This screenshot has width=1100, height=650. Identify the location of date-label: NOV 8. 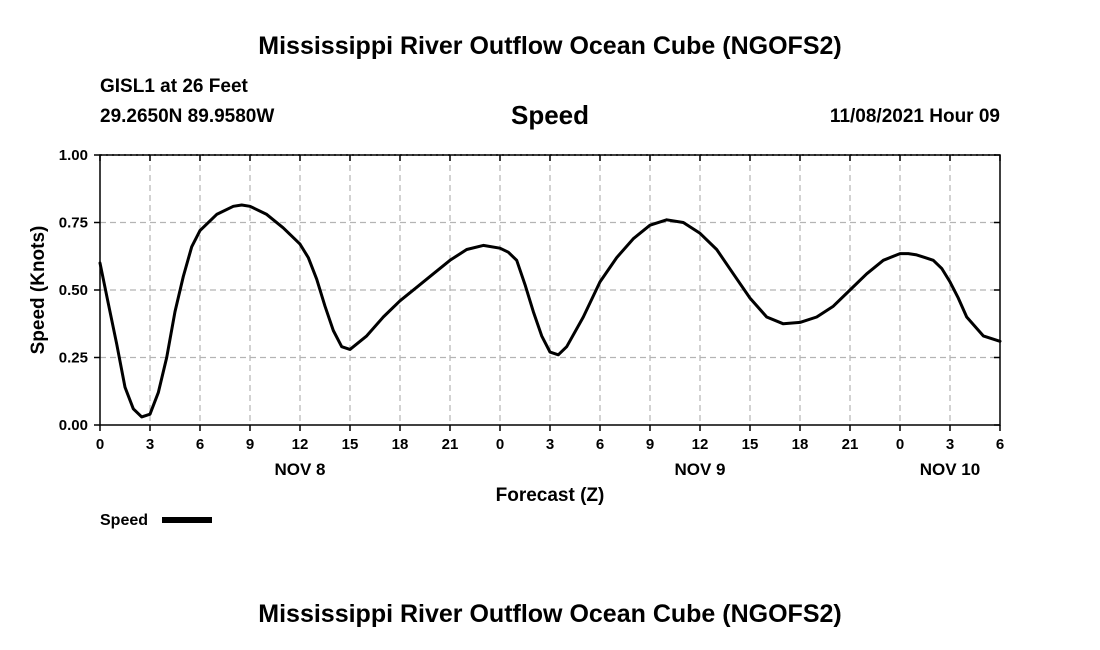
(299, 469).